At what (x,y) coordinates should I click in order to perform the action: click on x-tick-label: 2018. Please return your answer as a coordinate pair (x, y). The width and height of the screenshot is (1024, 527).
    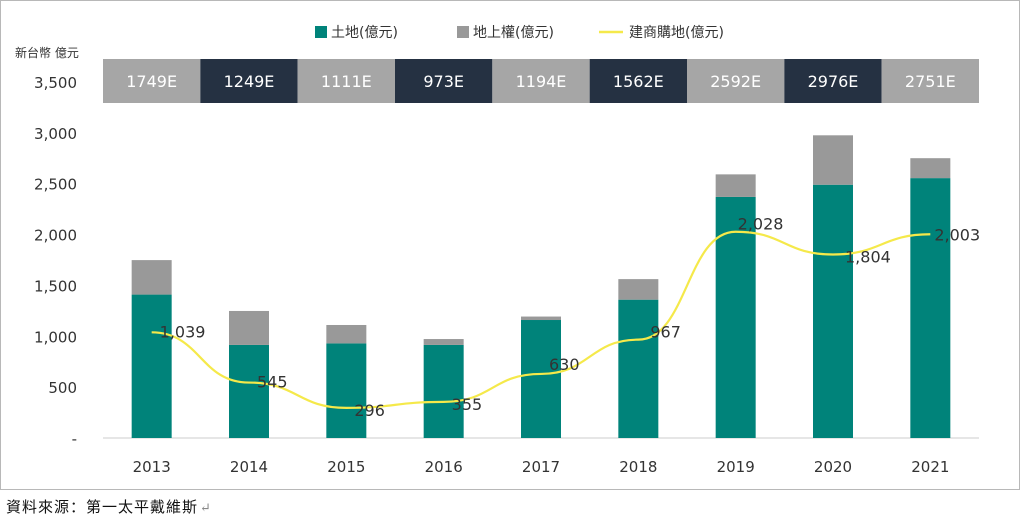
    Looking at the image, I should click on (638, 467).